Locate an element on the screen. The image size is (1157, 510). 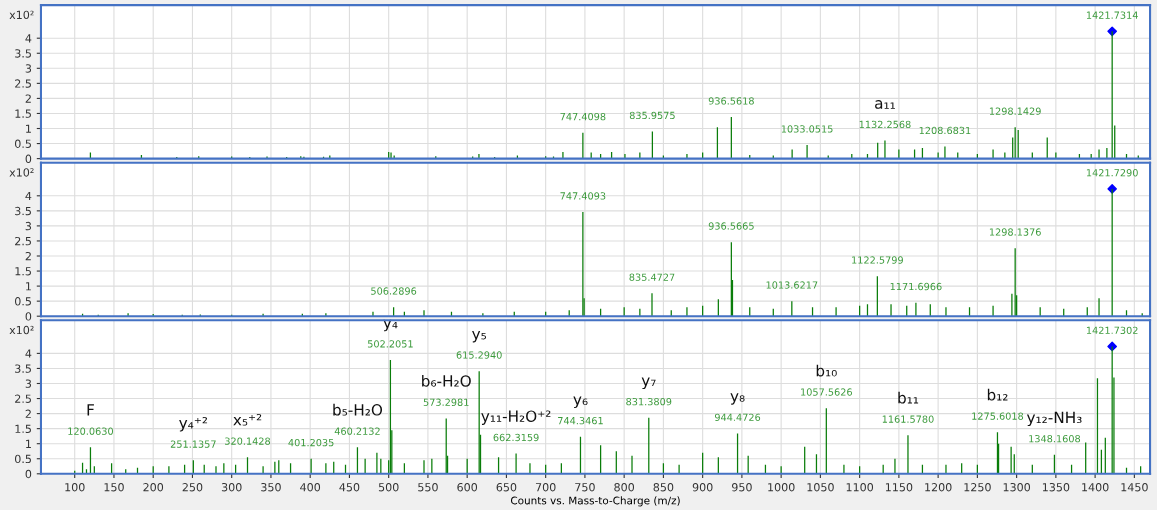
annotation: b₅-H₂O is located at coordinates (358, 409).